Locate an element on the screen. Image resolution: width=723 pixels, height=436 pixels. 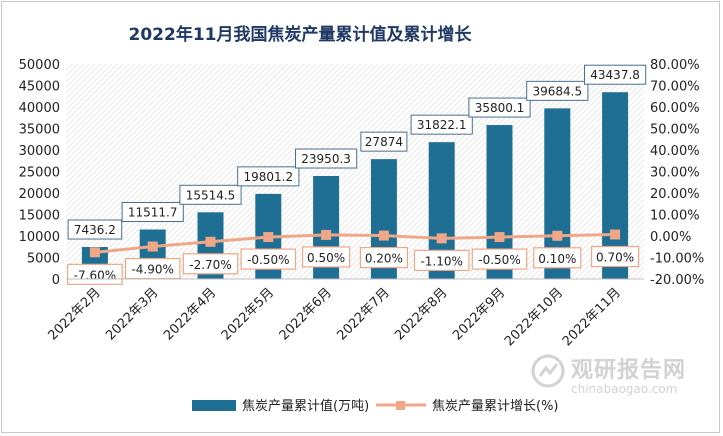
x-axis-tick-label: 2022年9月 is located at coordinates (479, 314).